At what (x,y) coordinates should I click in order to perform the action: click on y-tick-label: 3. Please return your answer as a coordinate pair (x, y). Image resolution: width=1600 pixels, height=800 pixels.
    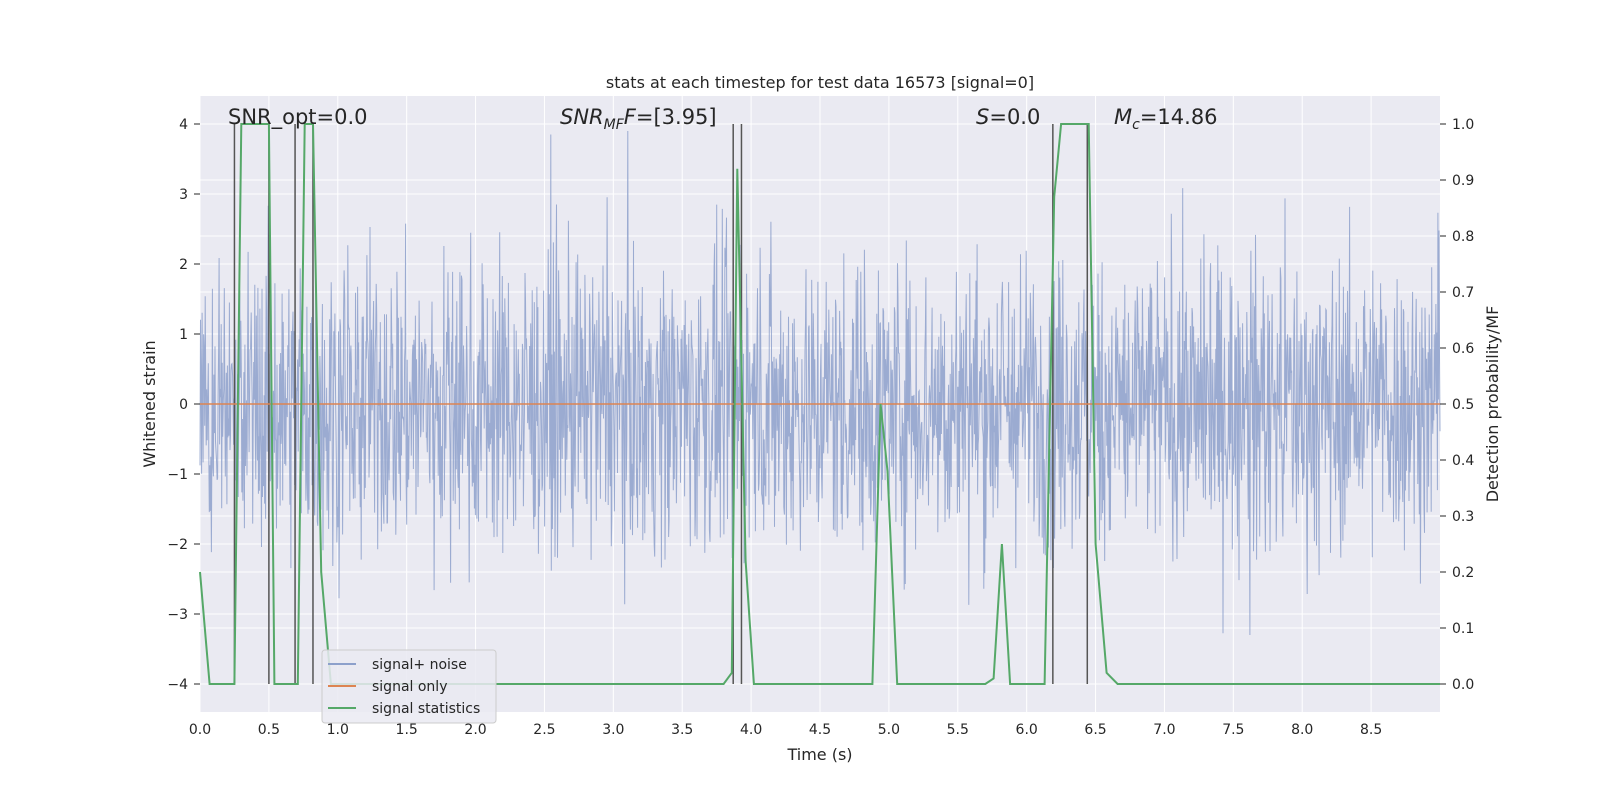
    Looking at the image, I should click on (183, 195).